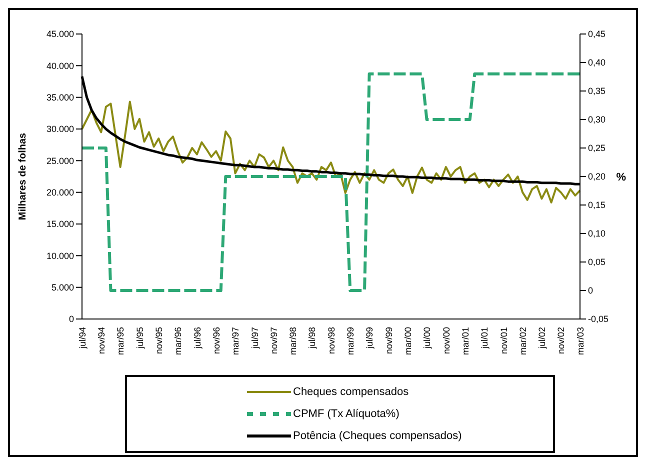 The image size is (647, 465). What do you see at coordinates (62, 287) in the screenshot?
I see `y-tick-label: 5.000` at bounding box center [62, 287].